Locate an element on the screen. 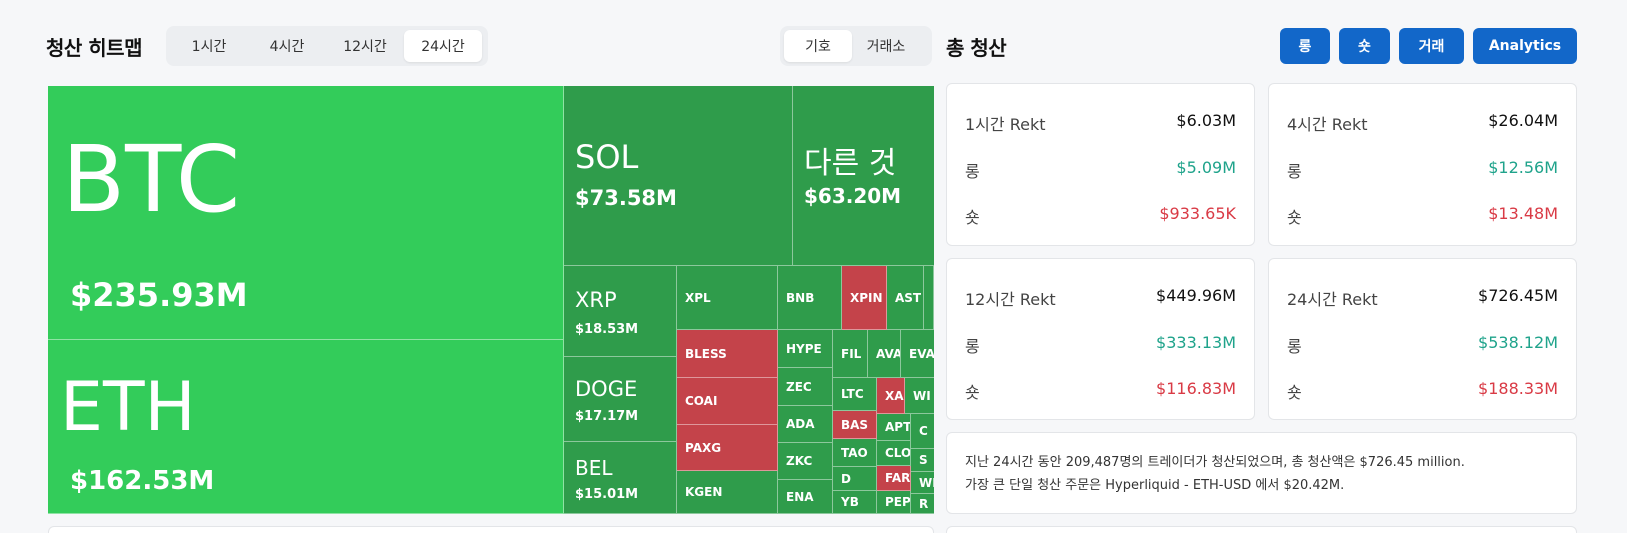 The height and width of the screenshot is (533, 1627). tile-d: WIF is located at coordinates (922, 483).